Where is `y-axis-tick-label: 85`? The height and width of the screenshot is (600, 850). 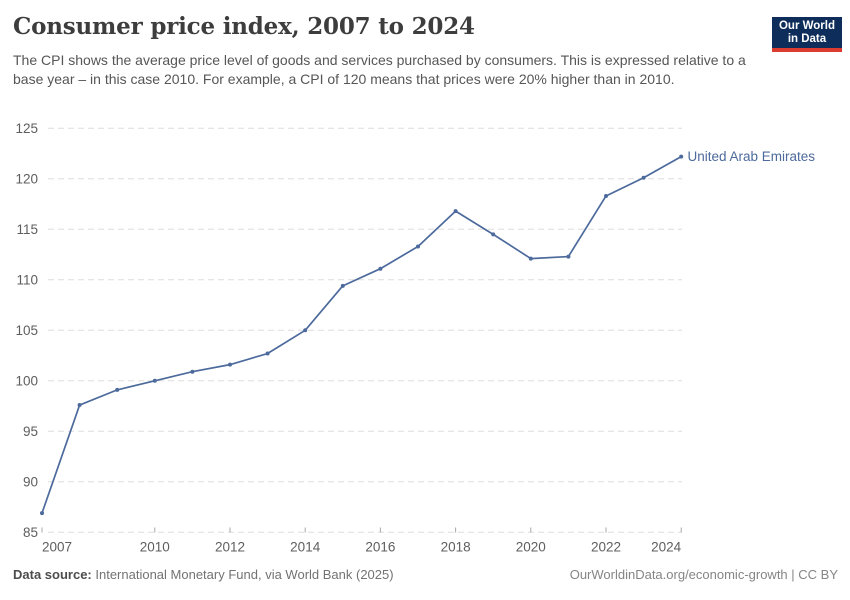 y-axis-tick-label: 85 is located at coordinates (30, 532).